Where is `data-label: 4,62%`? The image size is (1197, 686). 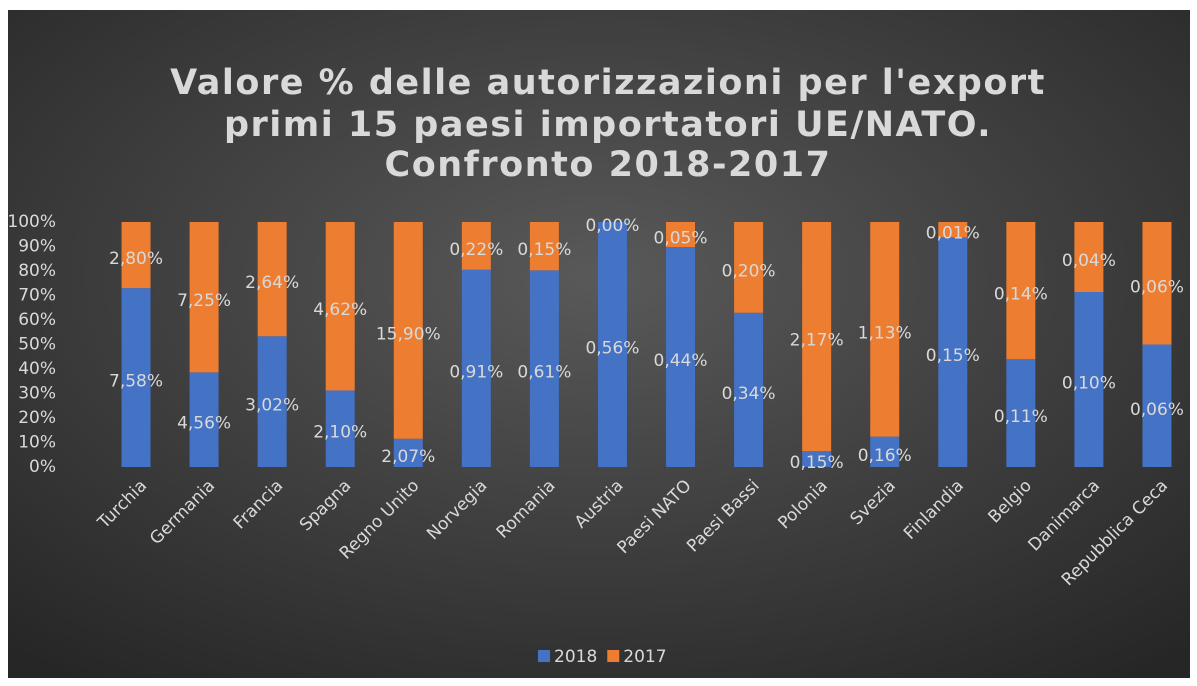 data-label: 4,62% is located at coordinates (340, 310).